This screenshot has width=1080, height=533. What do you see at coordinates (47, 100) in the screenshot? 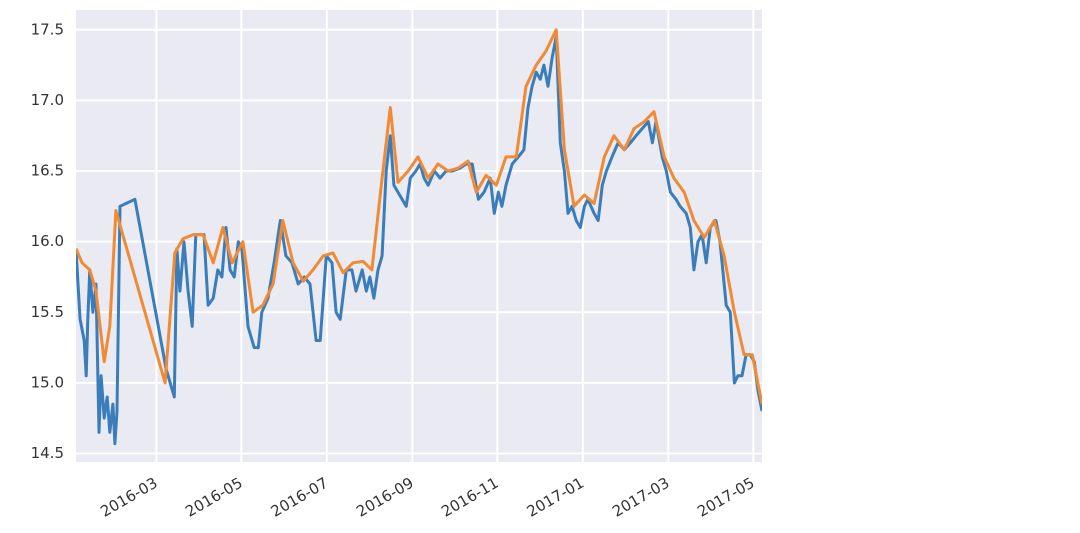
I see `y-tick-label: 17.0` at bounding box center [47, 100].